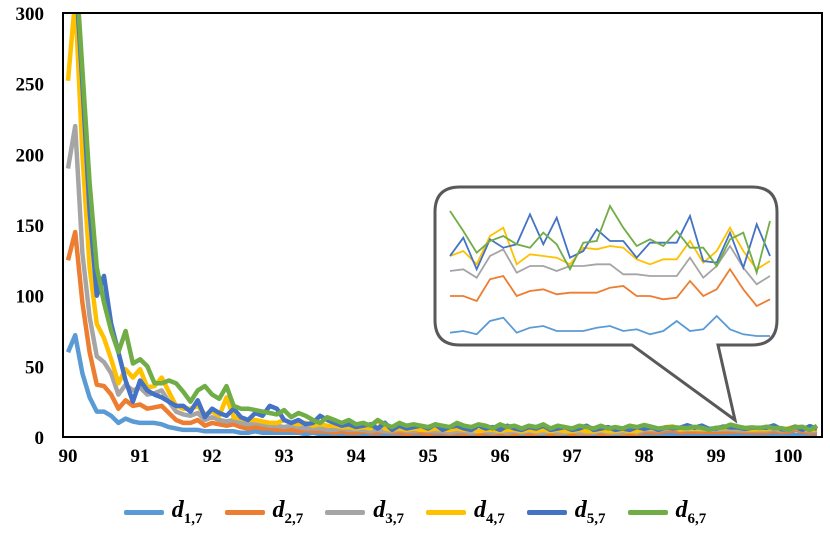  What do you see at coordinates (573, 456) in the screenshot?
I see `x-tick-label: 97` at bounding box center [573, 456].